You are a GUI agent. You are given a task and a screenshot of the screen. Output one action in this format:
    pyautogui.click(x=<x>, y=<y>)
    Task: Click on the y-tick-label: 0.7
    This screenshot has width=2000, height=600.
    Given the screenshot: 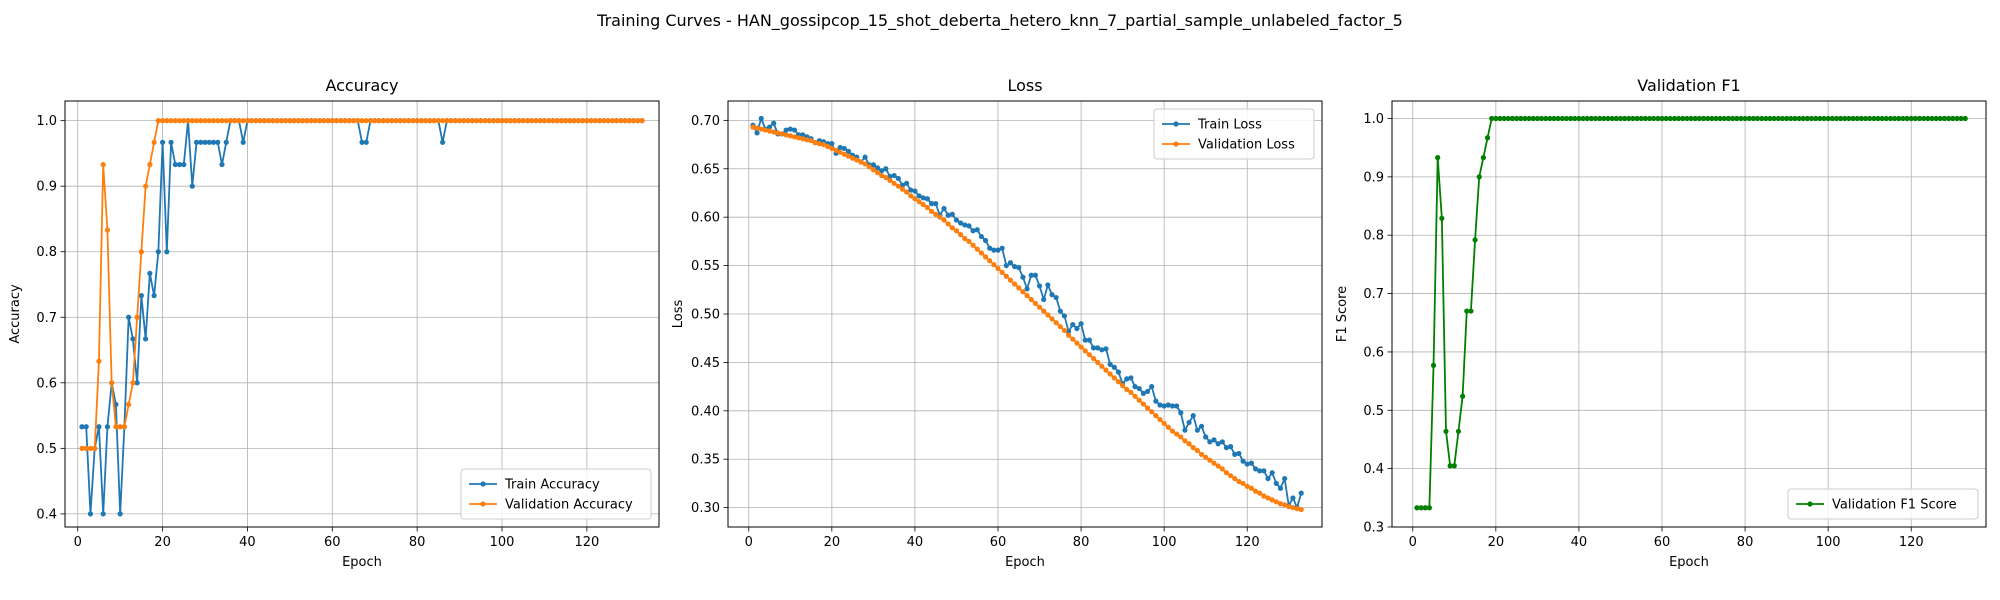 What is the action you would take?
    pyautogui.click(x=46, y=318)
    